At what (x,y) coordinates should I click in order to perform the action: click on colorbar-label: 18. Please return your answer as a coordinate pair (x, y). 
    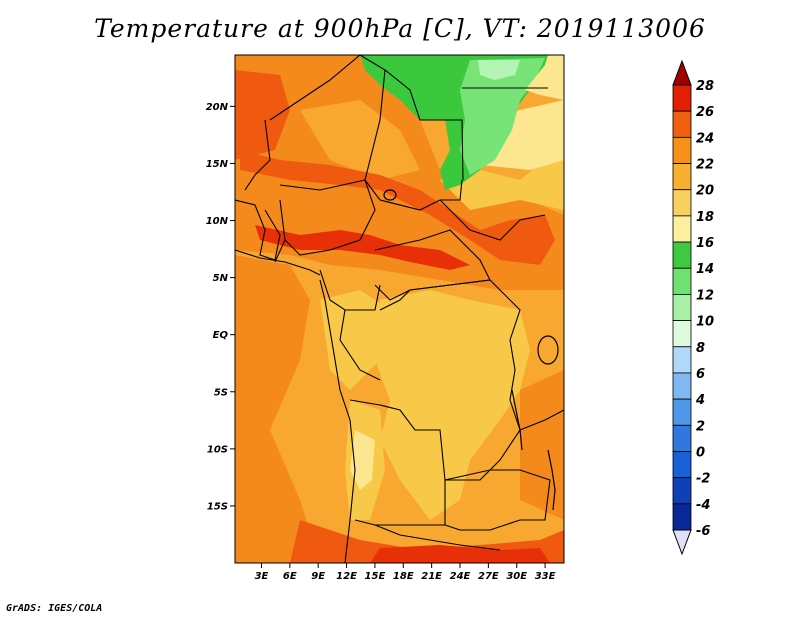
    Looking at the image, I should click on (705, 217).